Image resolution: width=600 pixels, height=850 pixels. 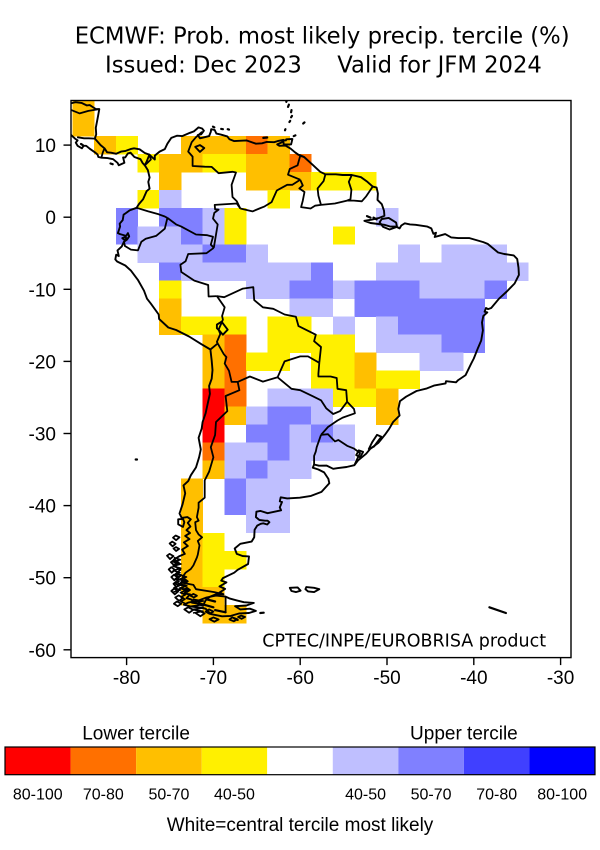 I want to click on svg-text: -70, so click(x=213, y=678).